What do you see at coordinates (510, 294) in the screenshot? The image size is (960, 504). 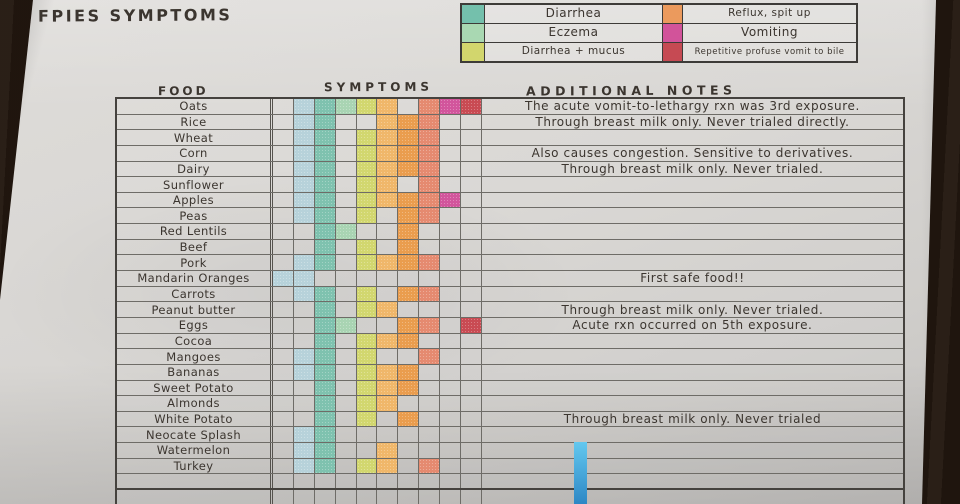 I see `table-row: Carrots` at bounding box center [510, 294].